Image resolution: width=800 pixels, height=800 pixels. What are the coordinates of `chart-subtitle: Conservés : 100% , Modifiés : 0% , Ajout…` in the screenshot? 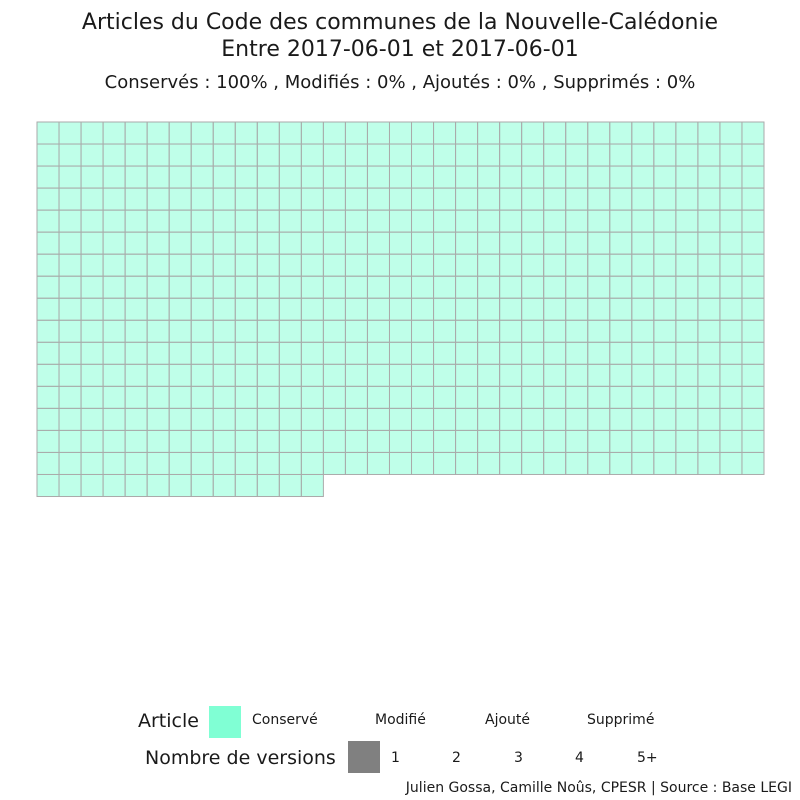 It's located at (400, 82).